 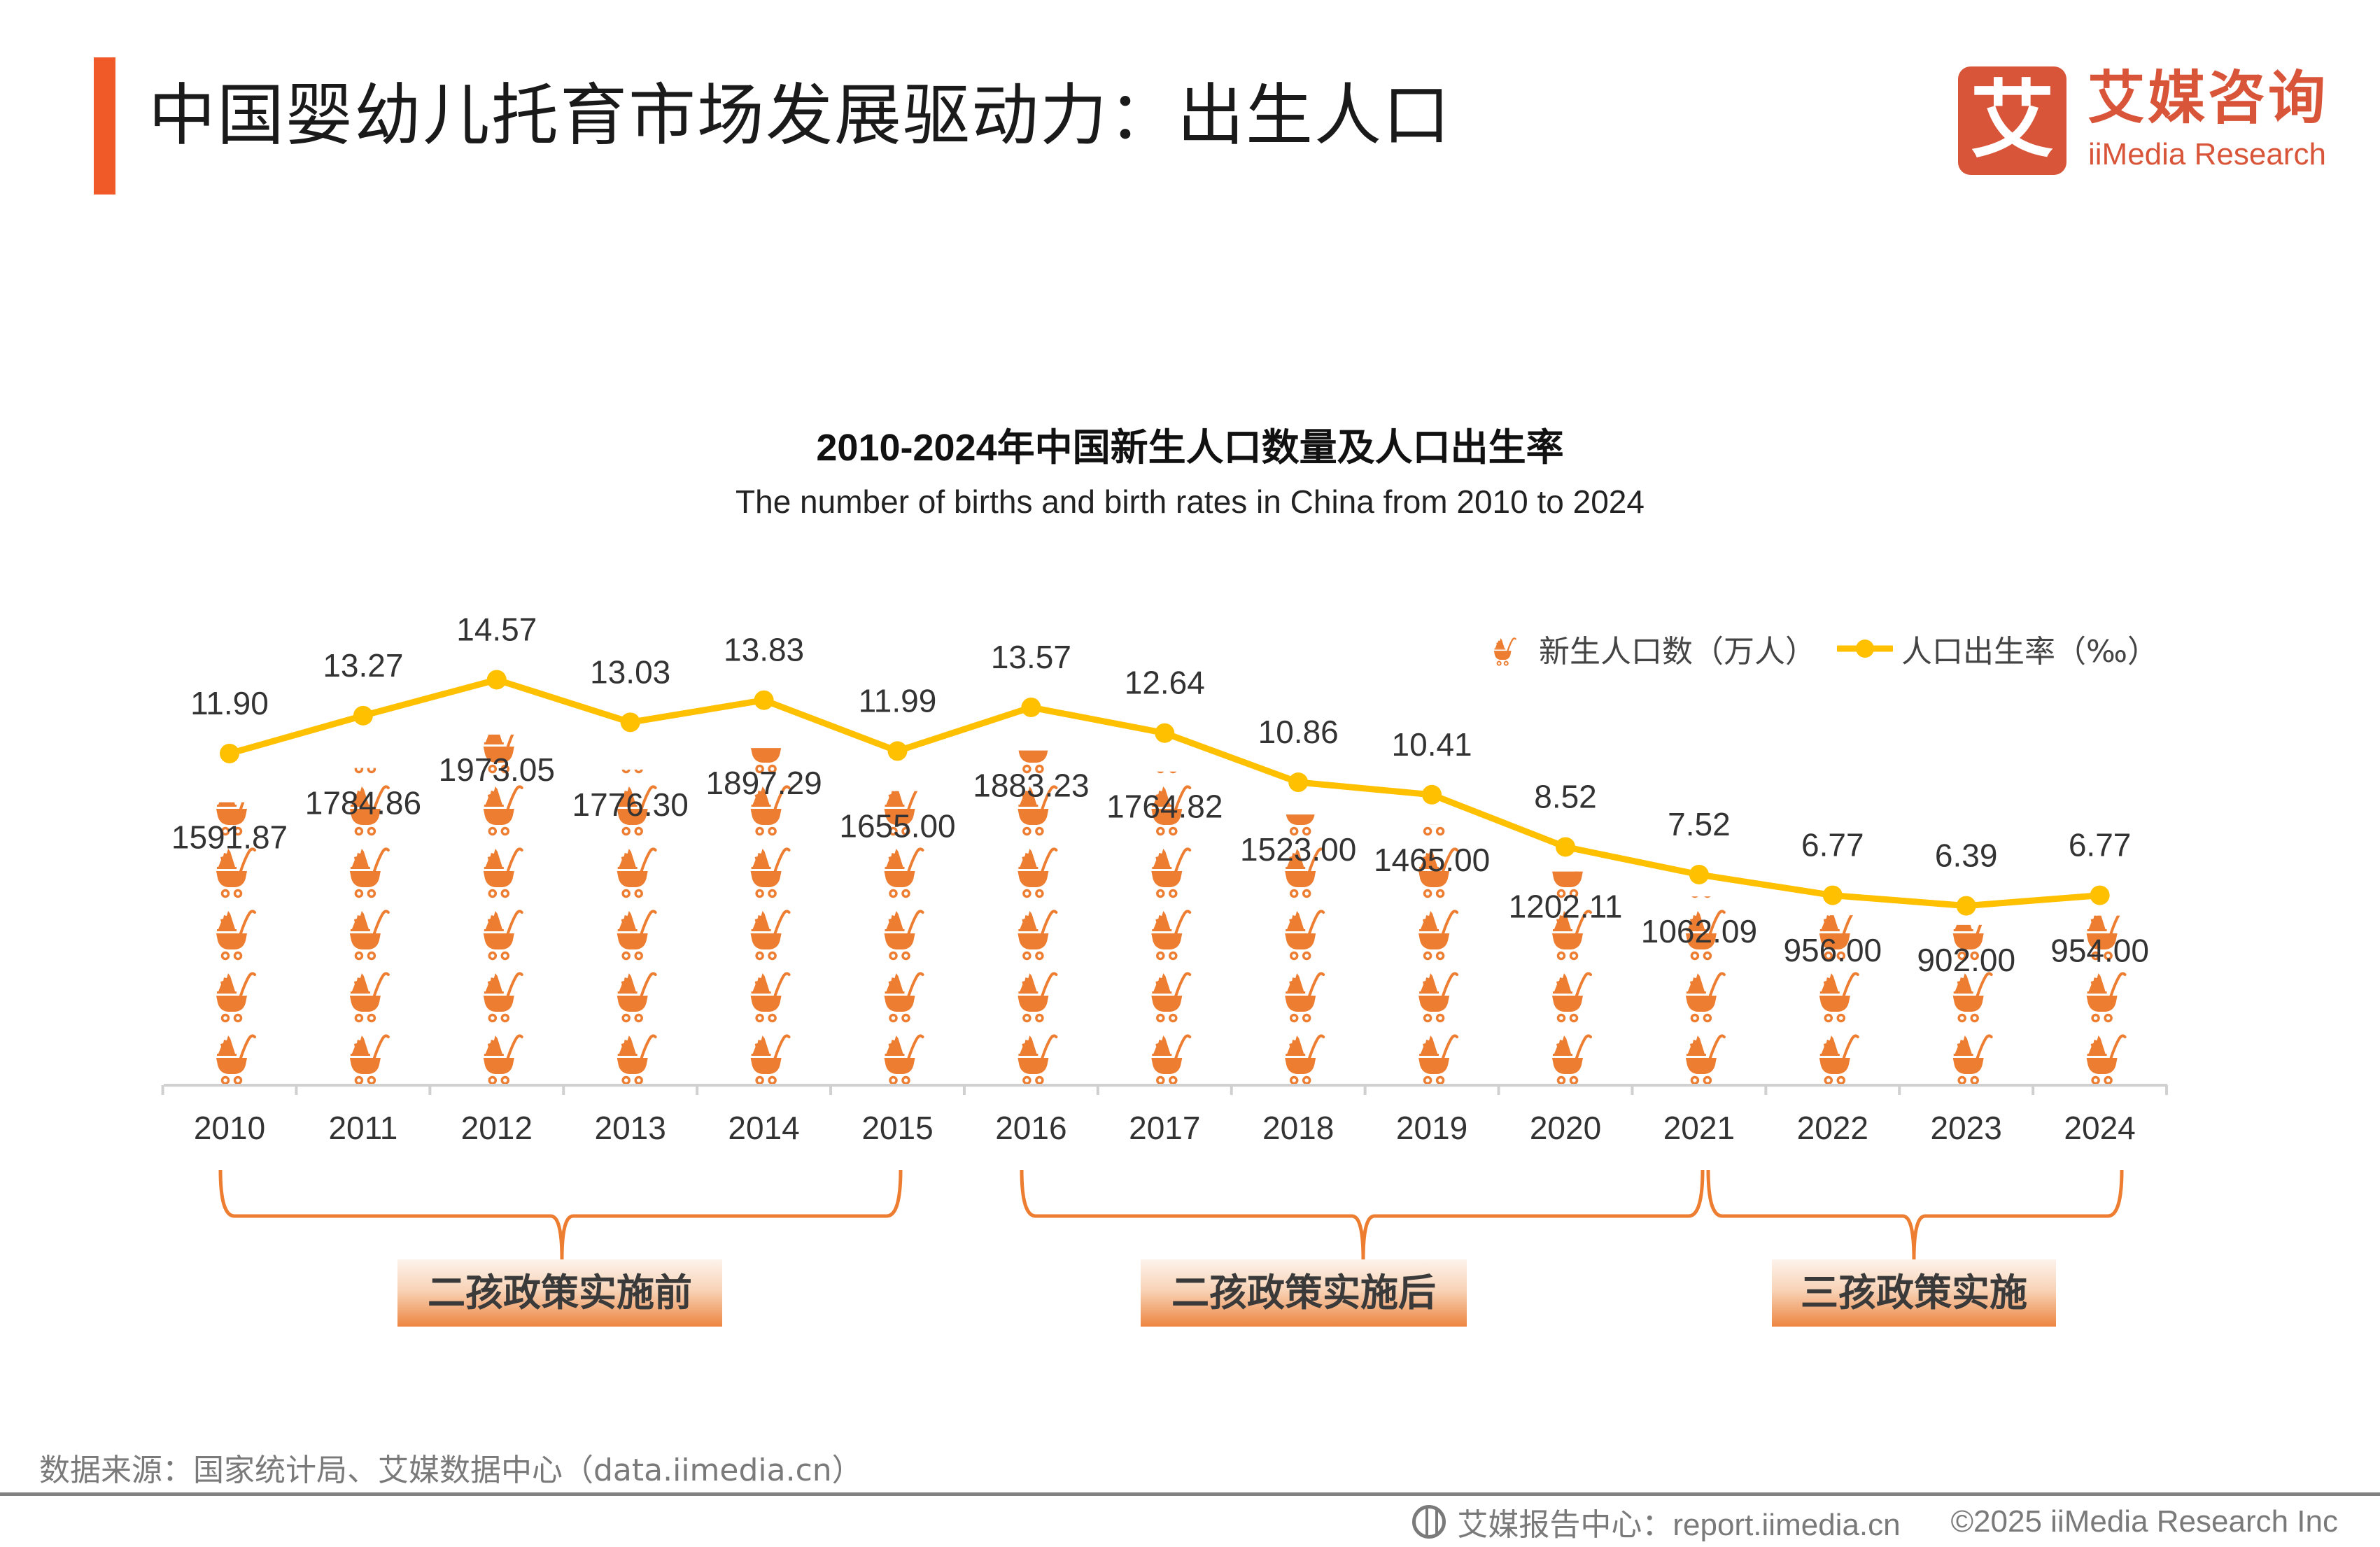 What do you see at coordinates (104, 126) in the screenshot?
I see `title-accent-bar` at bounding box center [104, 126].